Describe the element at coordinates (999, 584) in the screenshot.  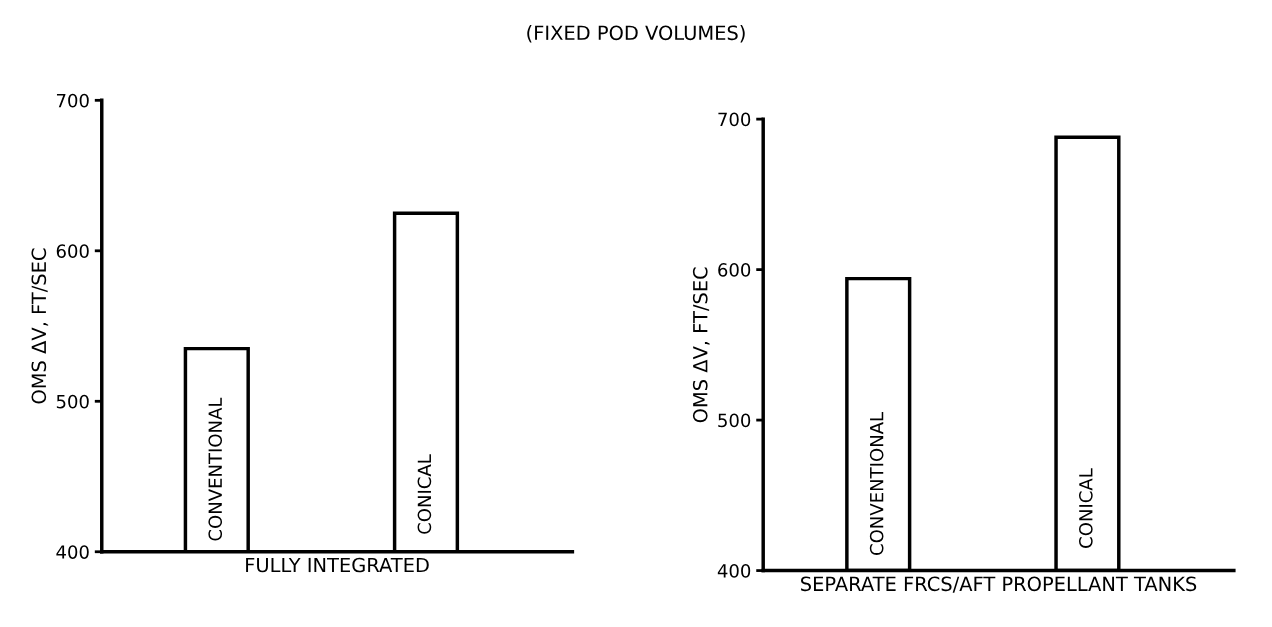
I see `x-axis-title: SEPARATE FRCS/AFT PROPELLANT TANKS` at that location.